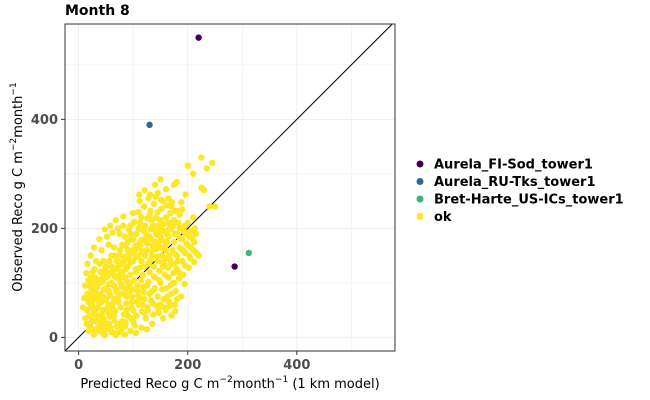 This screenshot has width=650, height=400. I want to click on y-axis: 0 200 400, so click(48, 229).